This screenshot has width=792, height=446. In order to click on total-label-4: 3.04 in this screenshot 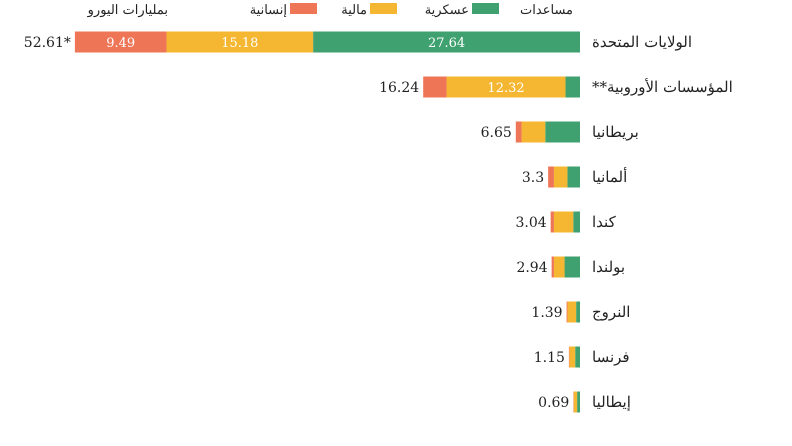, I will do `click(530, 223)`.